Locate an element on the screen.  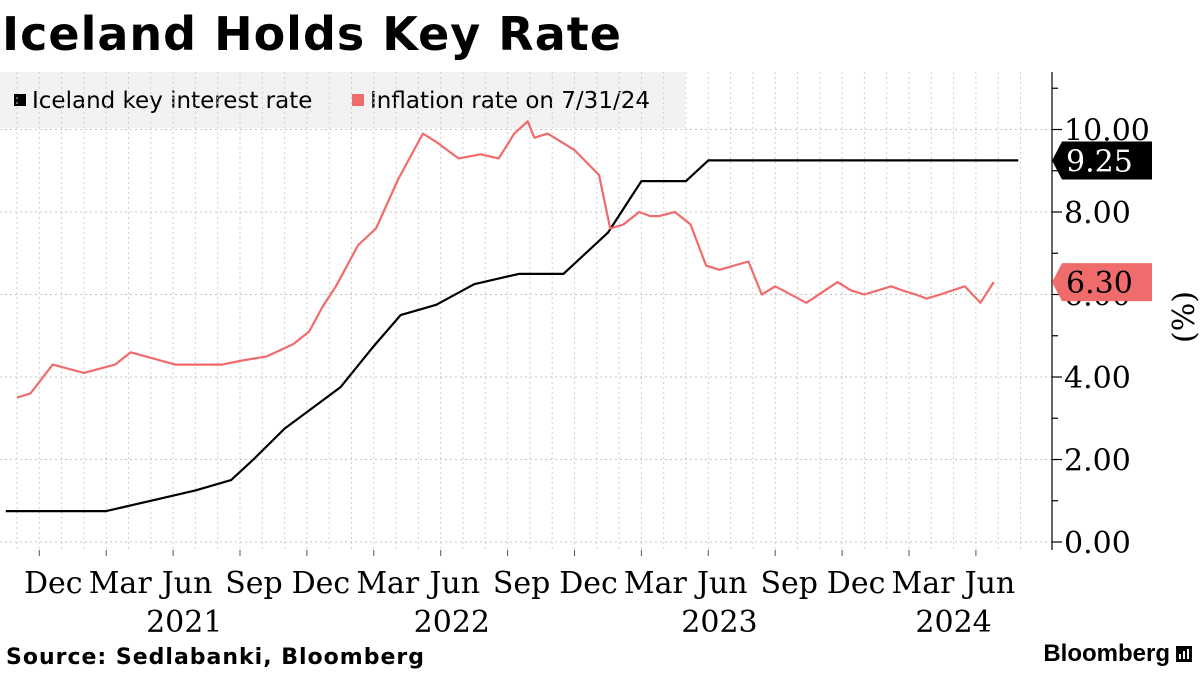
x-year-label: 2023 is located at coordinates (719, 622).